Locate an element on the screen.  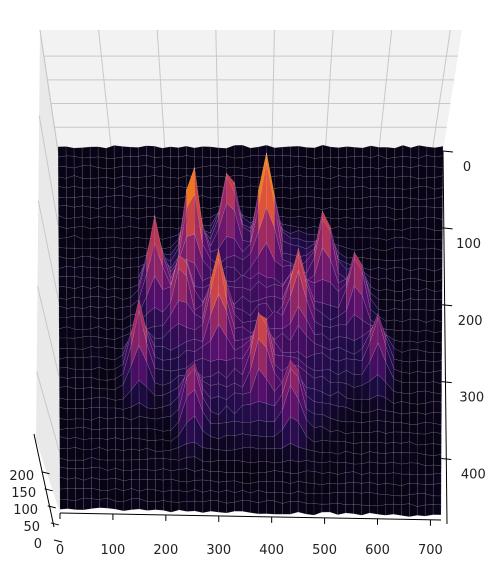
y-tick-label: 0 is located at coordinates (467, 167).